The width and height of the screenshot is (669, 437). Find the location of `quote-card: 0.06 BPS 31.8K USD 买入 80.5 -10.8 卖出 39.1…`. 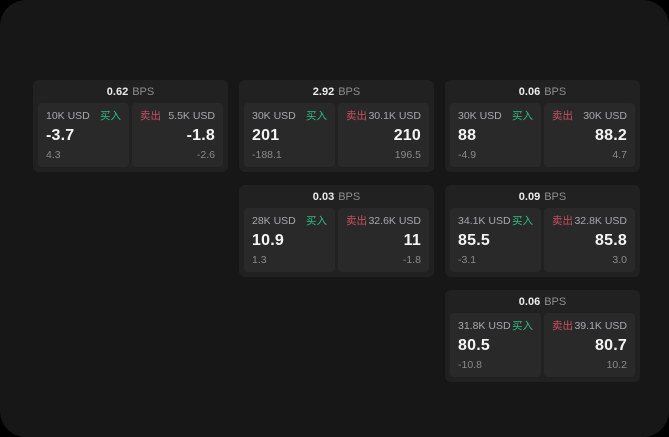

quote-card: 0.06 BPS 31.8K USD 买入 80.5 -10.8 卖出 39.1… is located at coordinates (542, 336).